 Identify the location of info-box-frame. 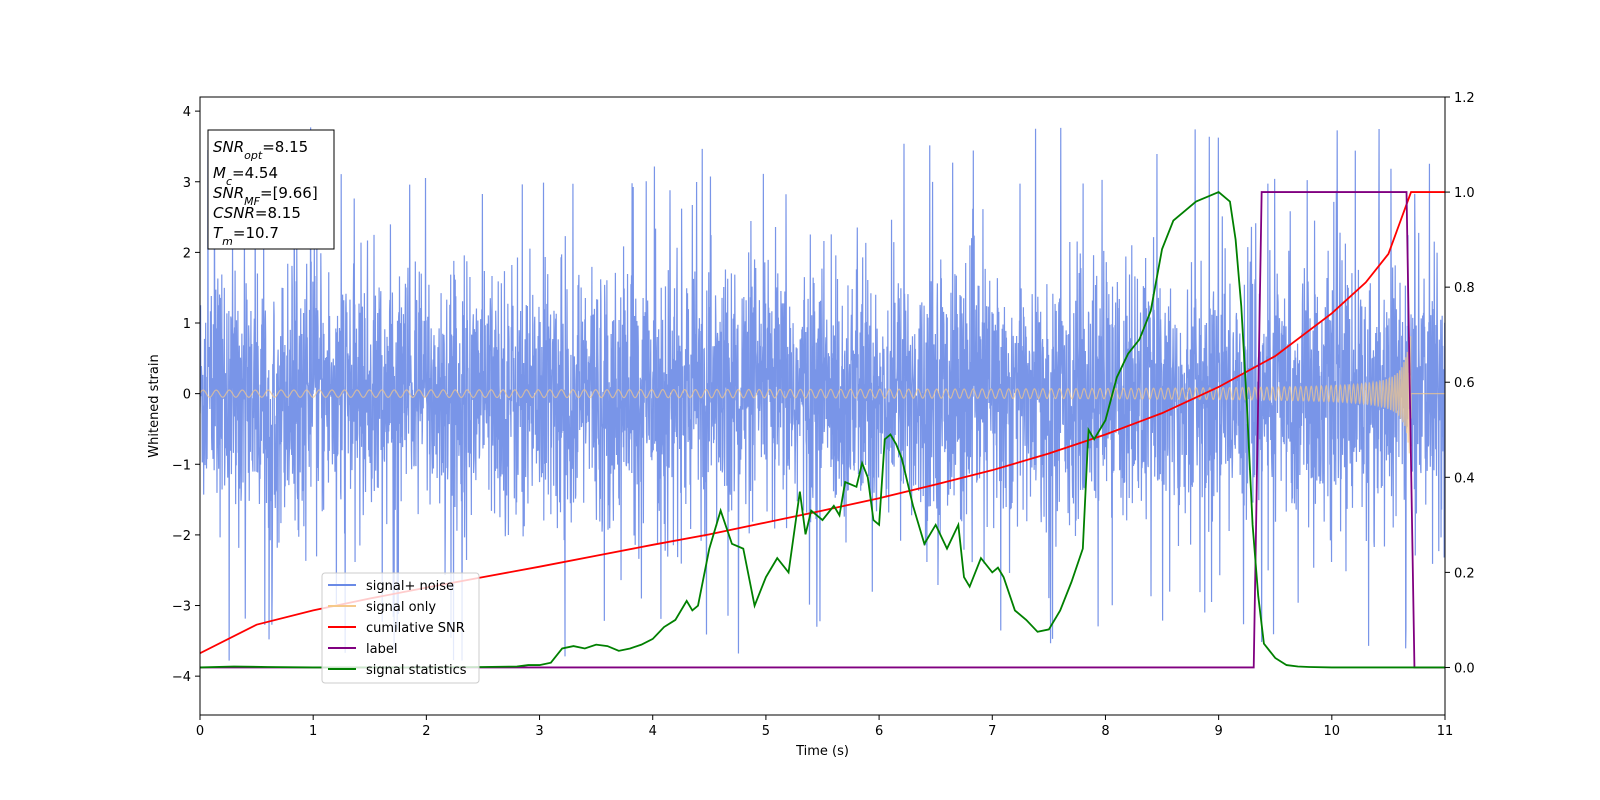
(271, 189).